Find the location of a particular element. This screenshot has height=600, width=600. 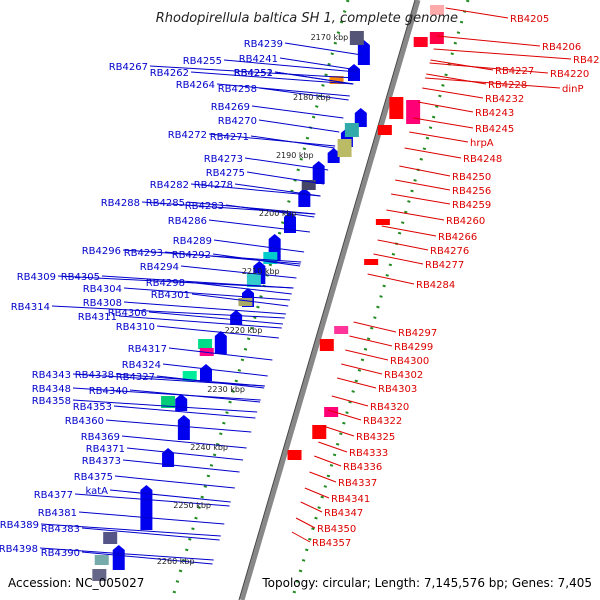

tick-label: 2240 kbp is located at coordinates (209, 447).